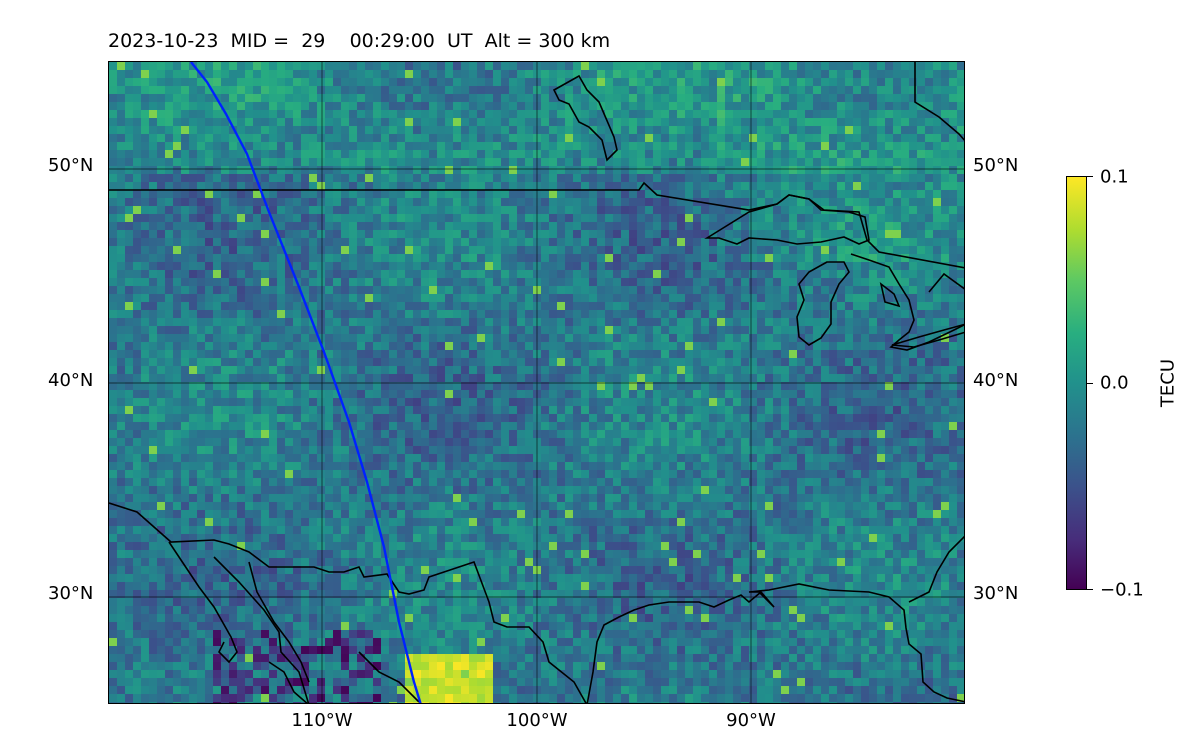  What do you see at coordinates (322, 720) in the screenshot?
I see `lon-label-110w: 110°W` at bounding box center [322, 720].